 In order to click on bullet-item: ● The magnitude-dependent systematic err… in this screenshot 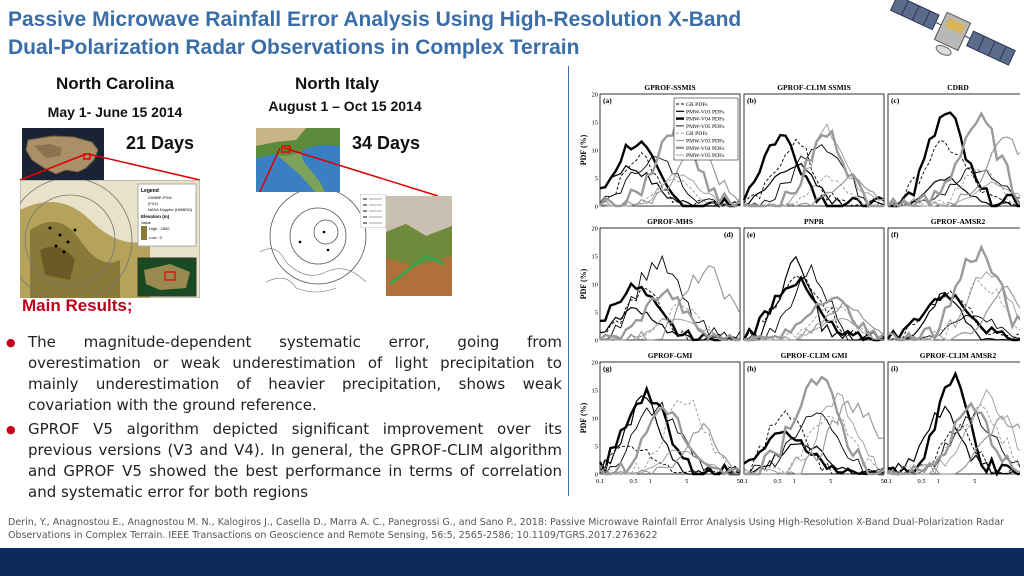, I will do `click(284, 374)`.